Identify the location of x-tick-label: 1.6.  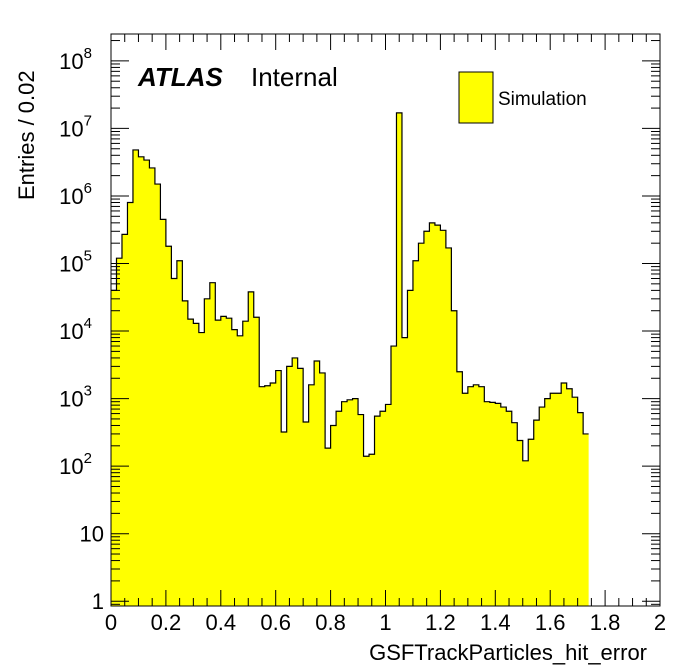
(550, 622).